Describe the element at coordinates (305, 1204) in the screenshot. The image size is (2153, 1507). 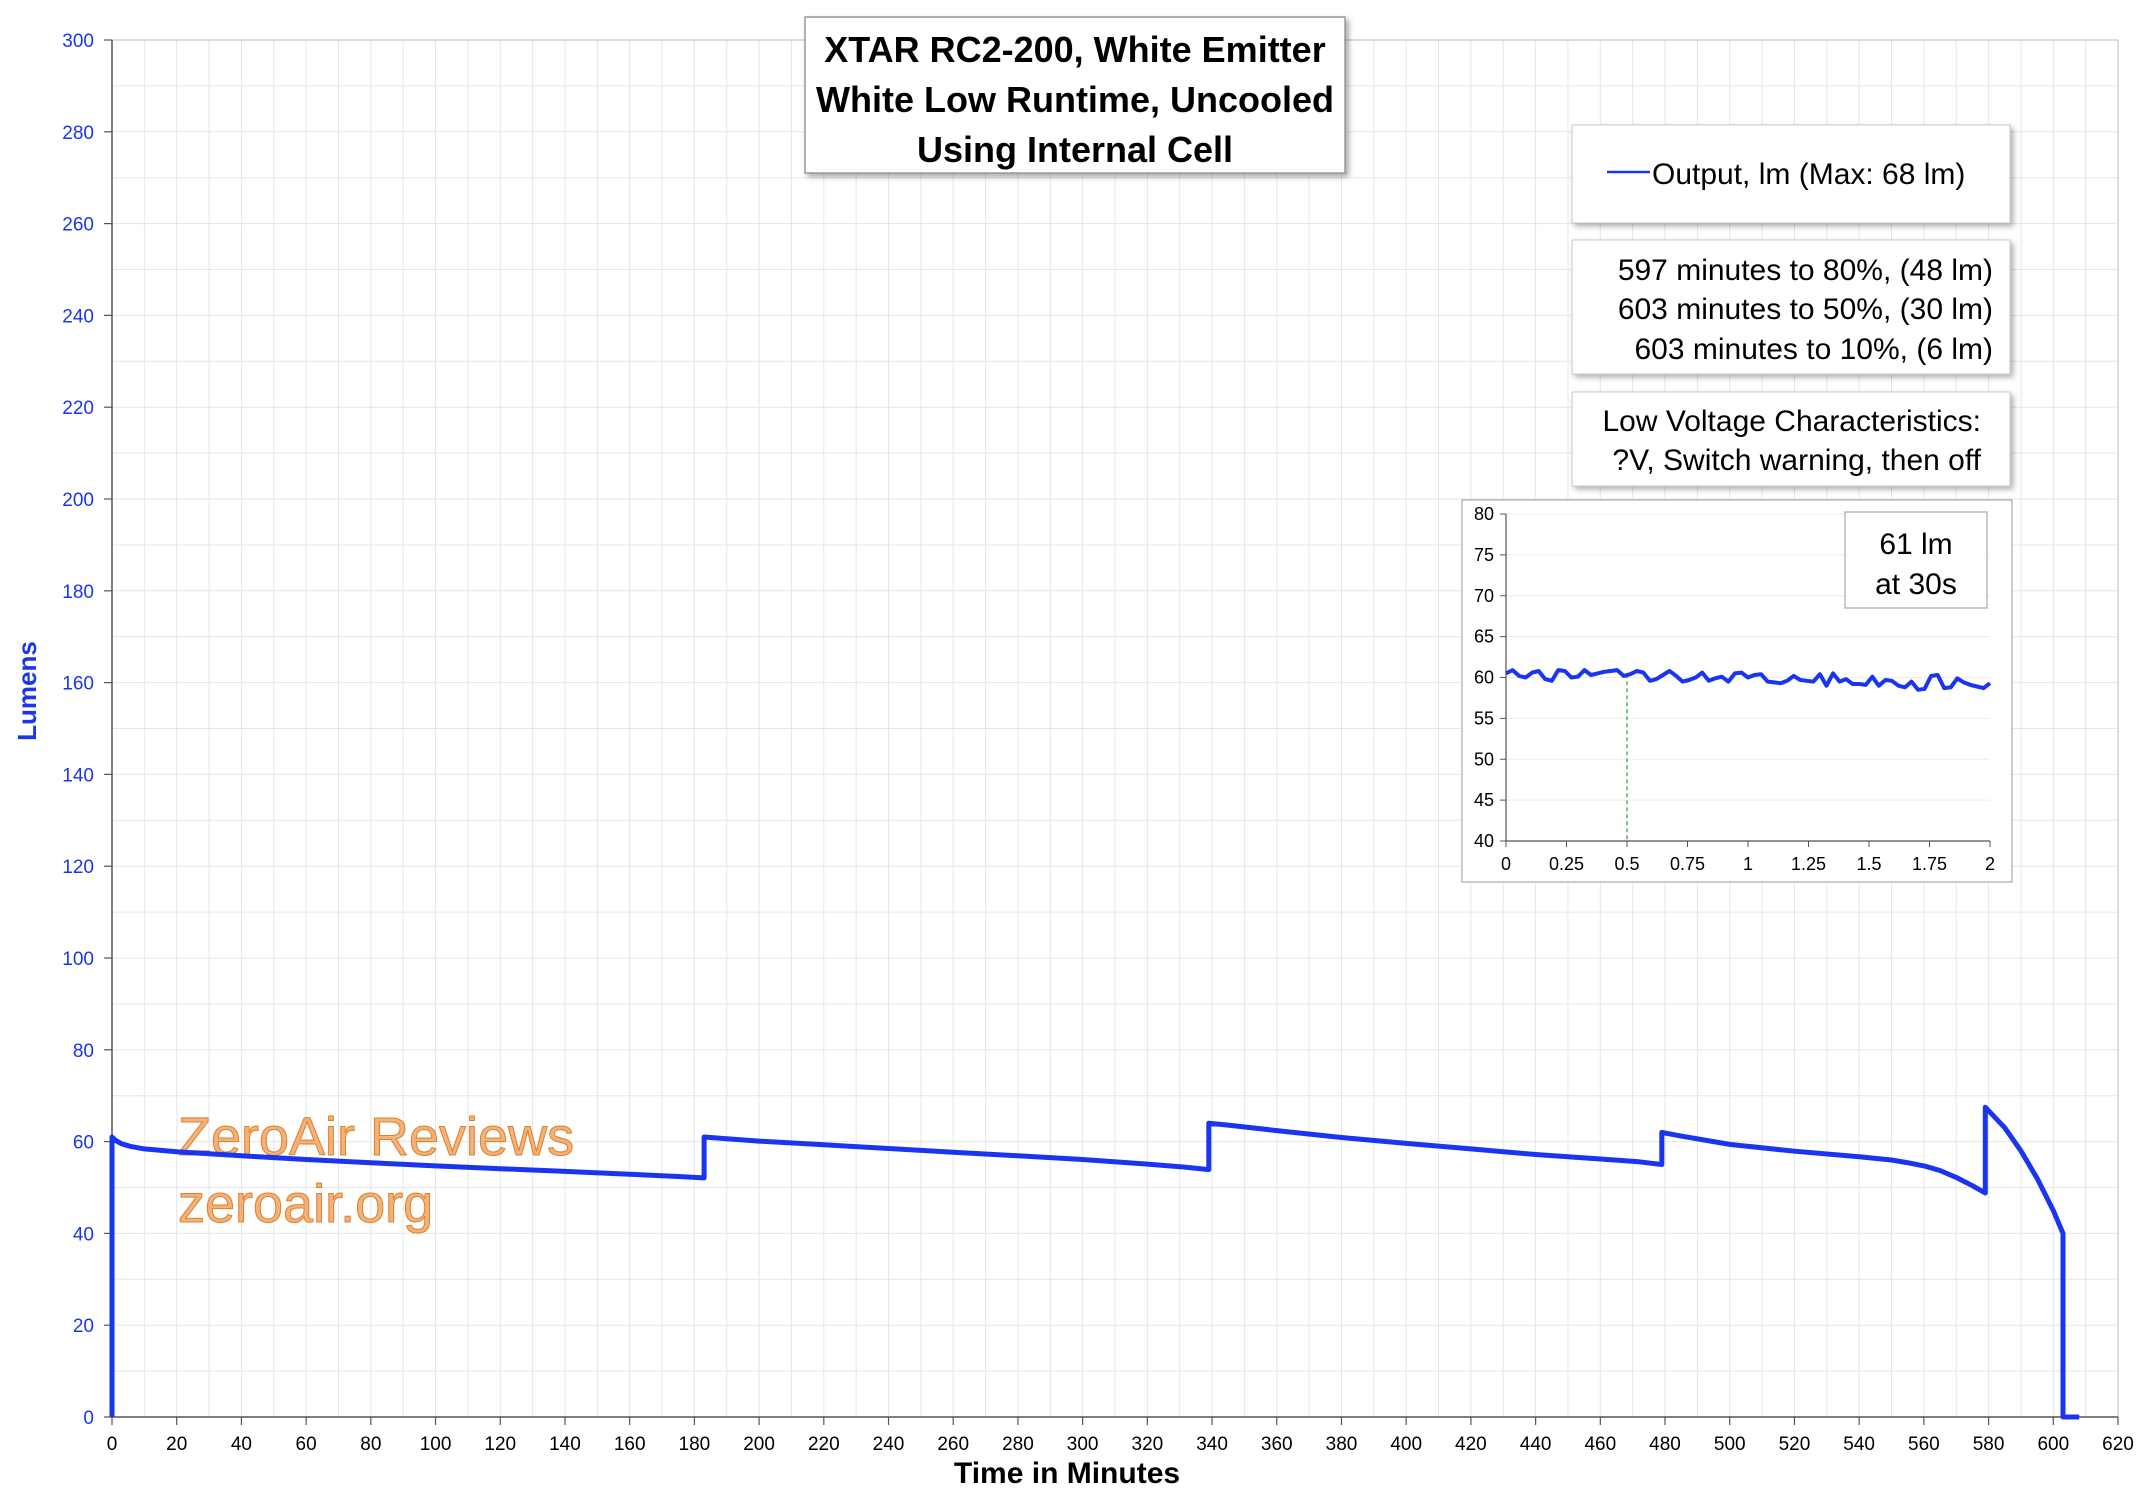
I see `watermark-line-2: zeroair.org` at that location.